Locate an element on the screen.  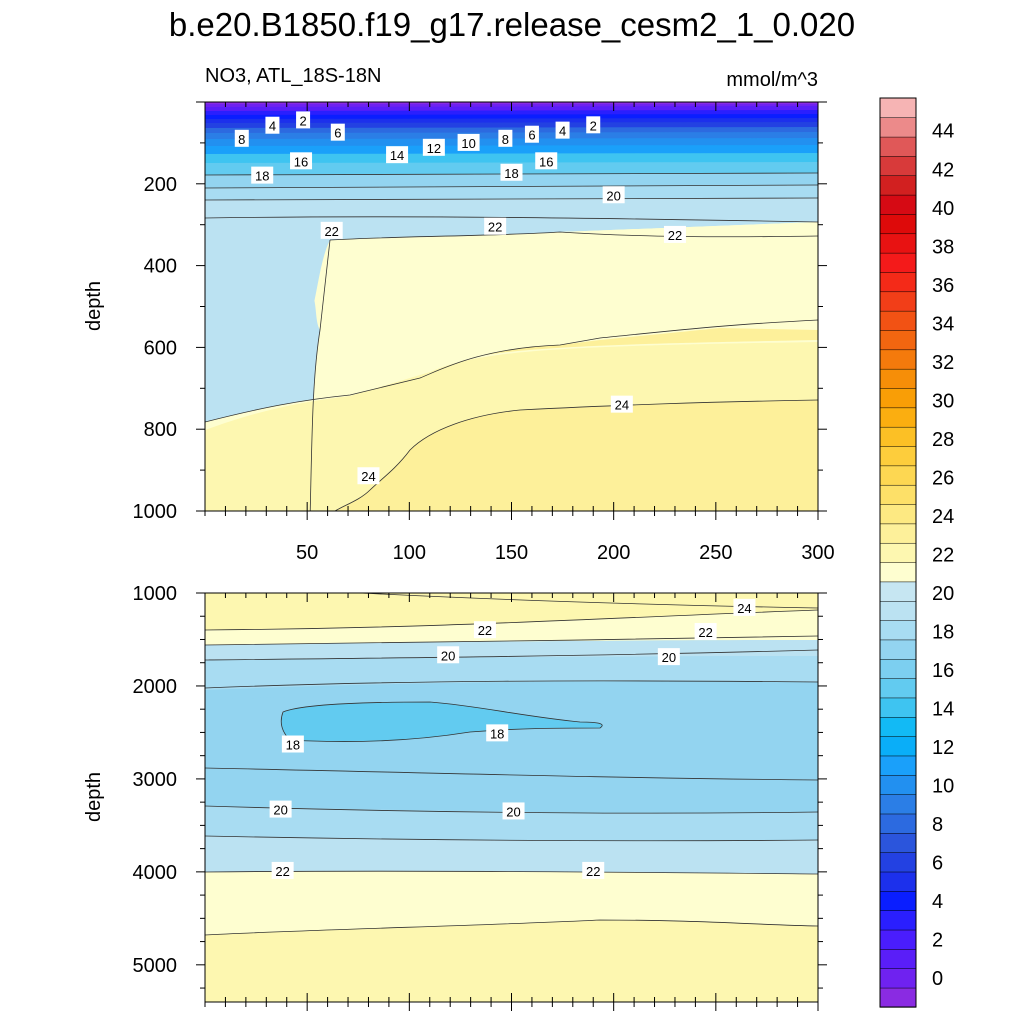
colorbar-label: 30 is located at coordinates (943, 401).